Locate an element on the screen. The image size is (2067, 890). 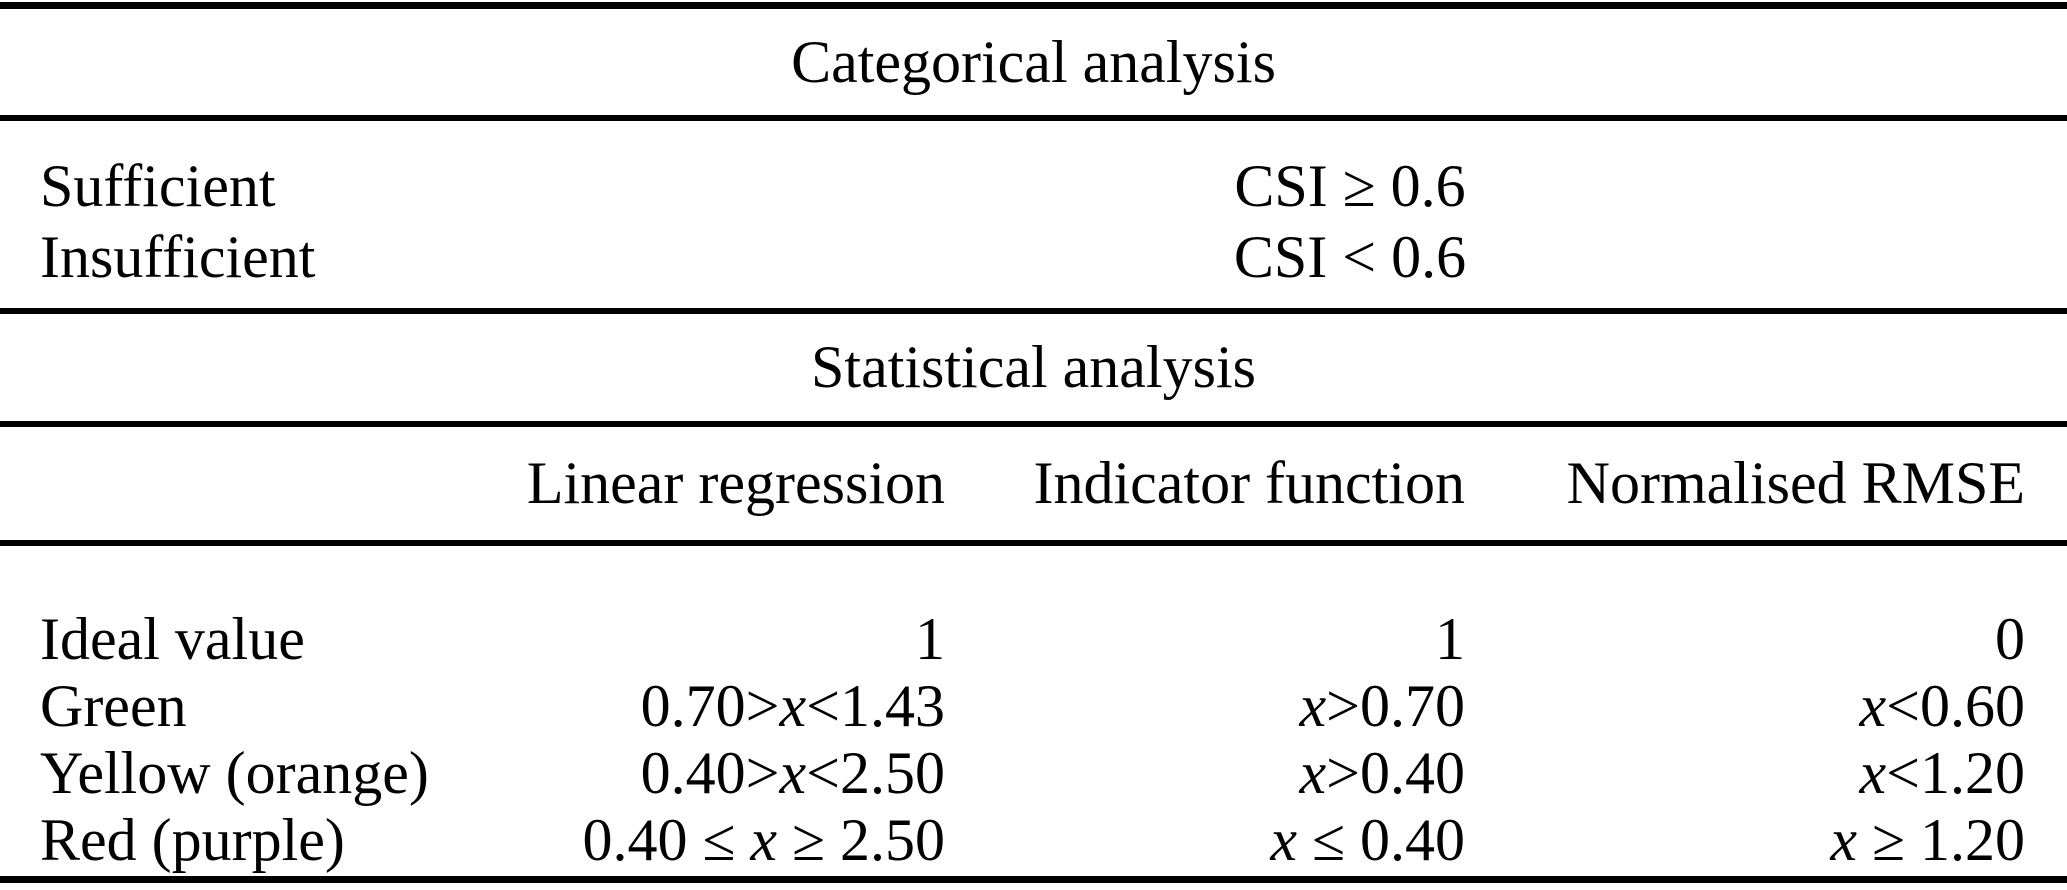
cell-value: CSI ≥ 0.6 is located at coordinates (1350, 186).